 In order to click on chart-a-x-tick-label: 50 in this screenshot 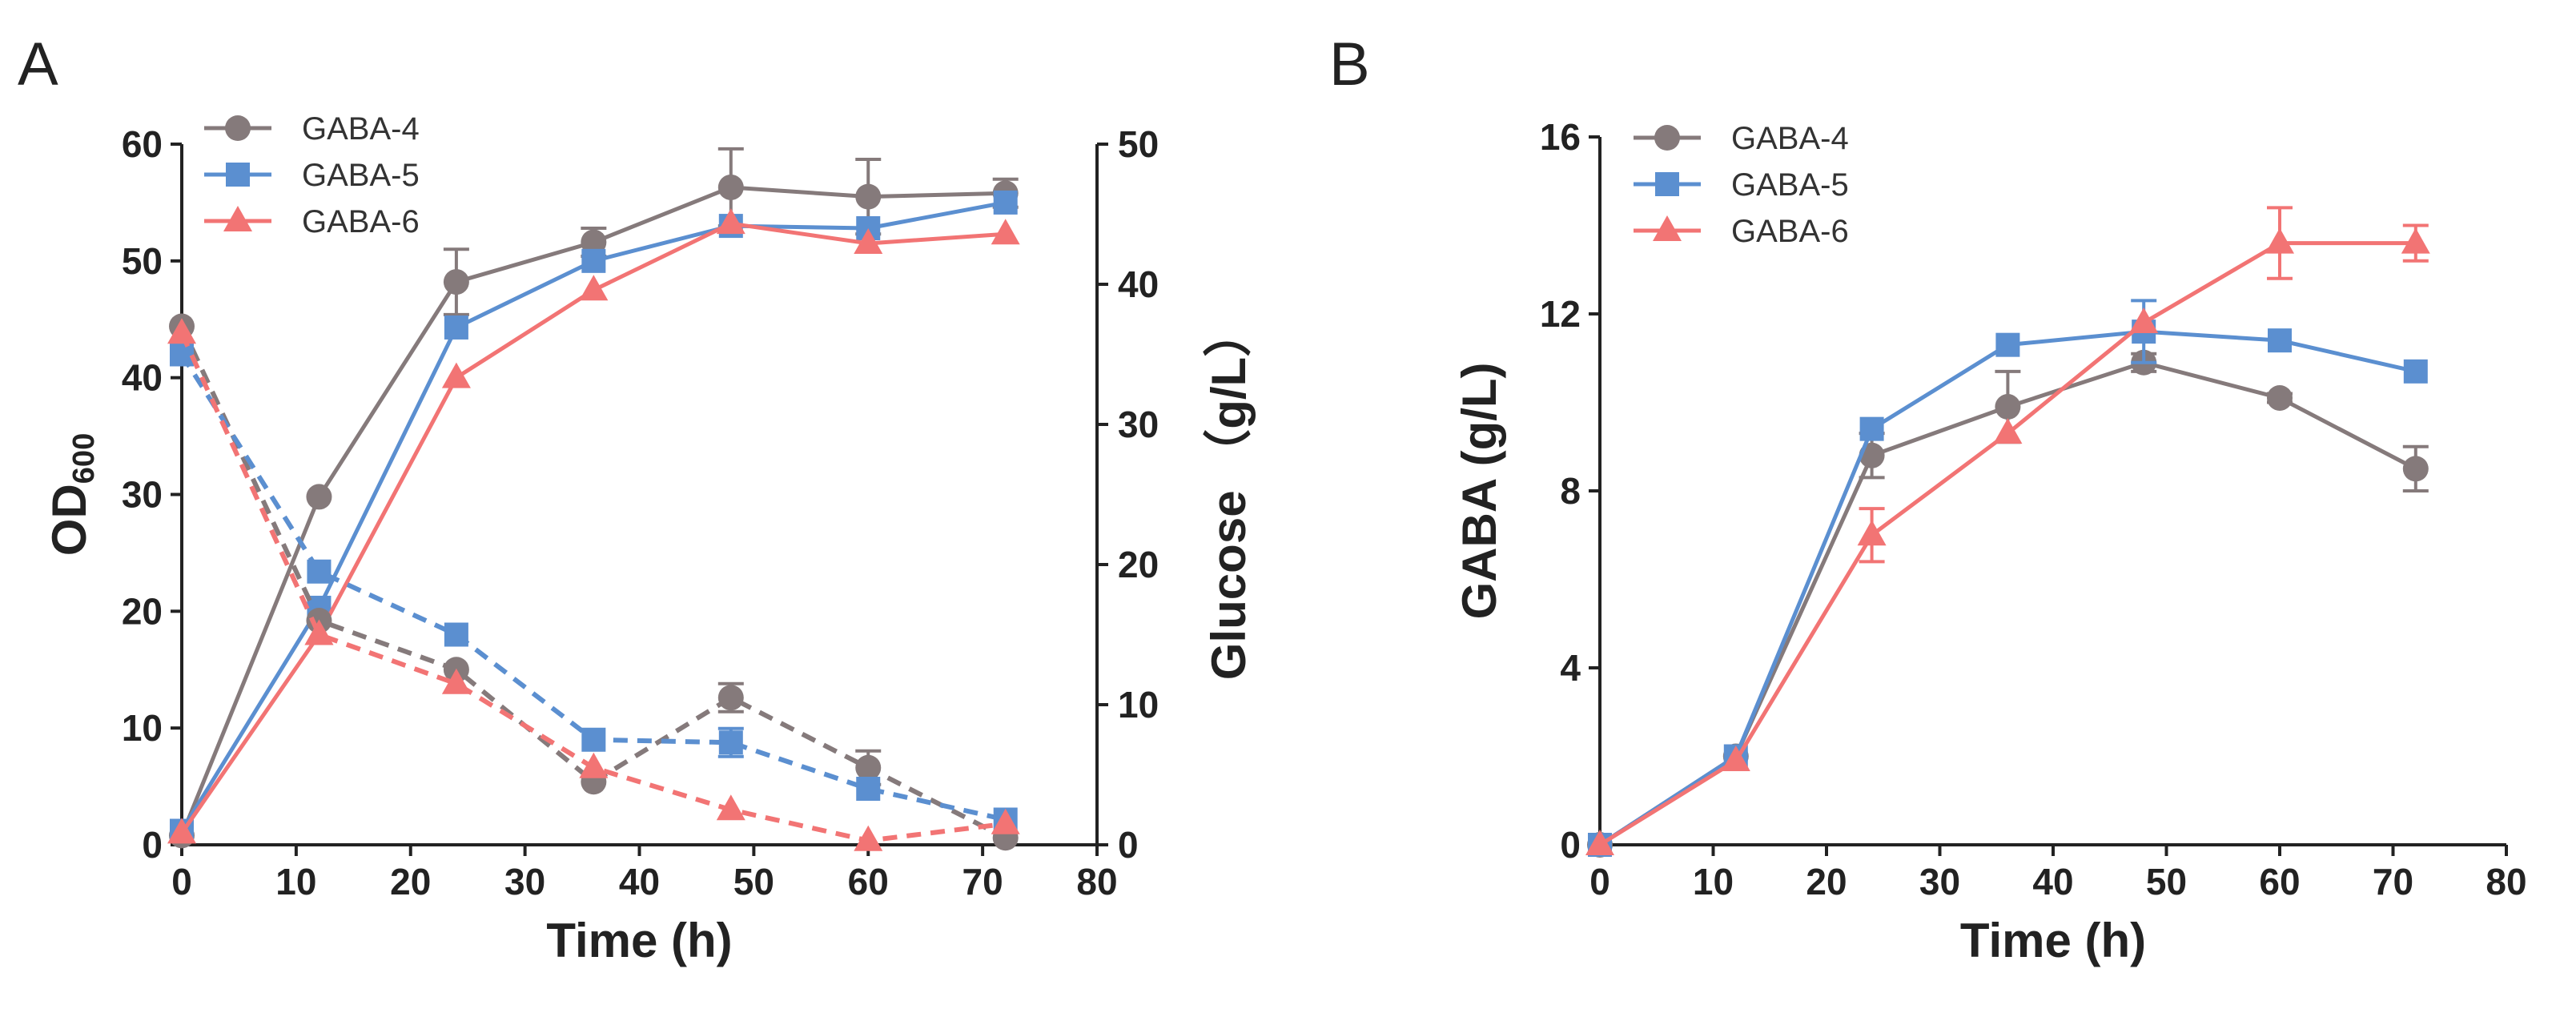, I will do `click(753, 882)`.